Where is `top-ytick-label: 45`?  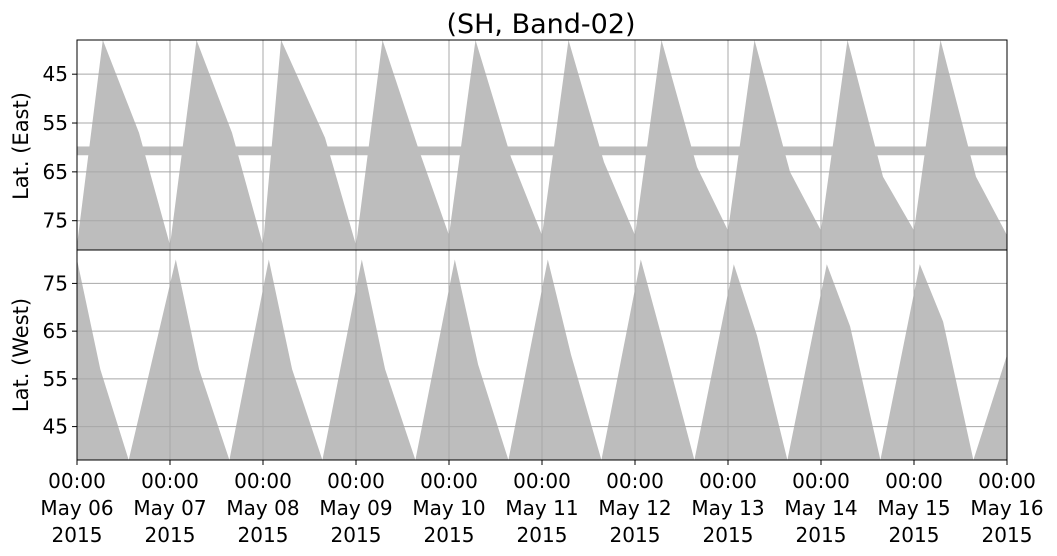 top-ytick-label: 45 is located at coordinates (55, 74).